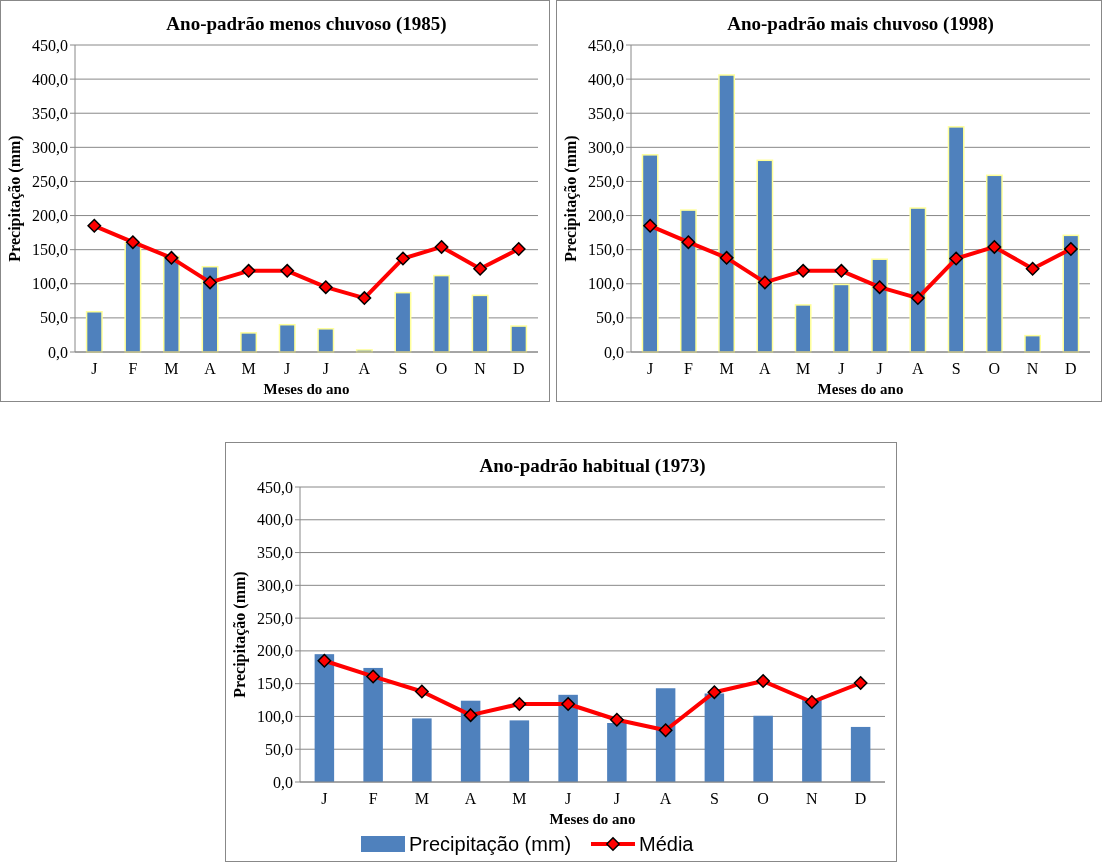 The width and height of the screenshot is (1102, 865). I want to click on legend-label: Média, so click(667, 844).